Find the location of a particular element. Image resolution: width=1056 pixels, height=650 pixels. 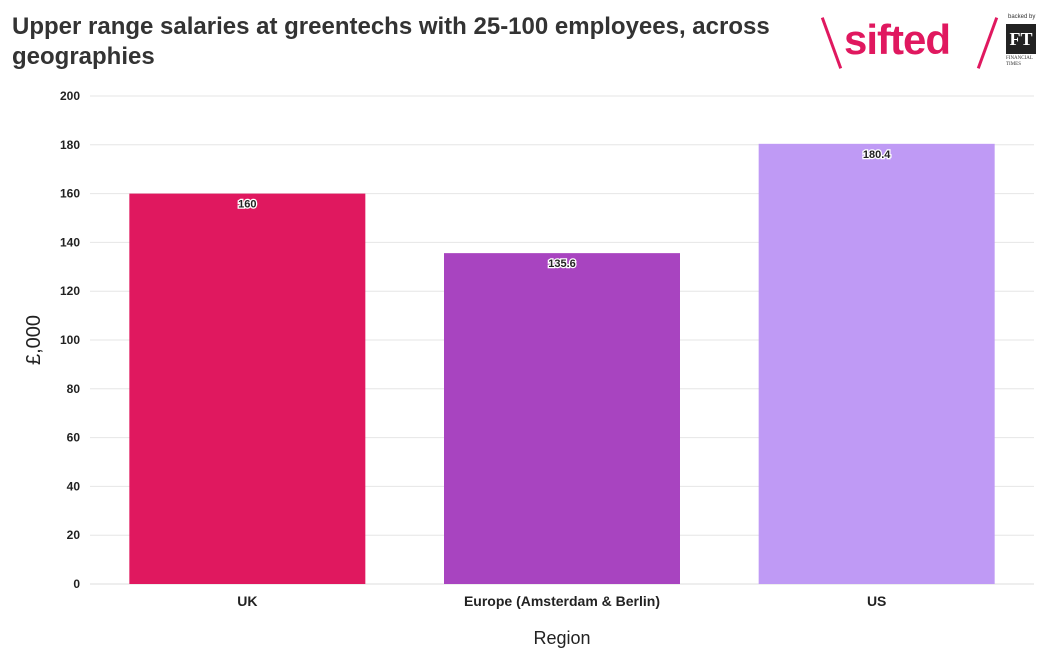

y-axis-label: £,000 is located at coordinates (34, 340).